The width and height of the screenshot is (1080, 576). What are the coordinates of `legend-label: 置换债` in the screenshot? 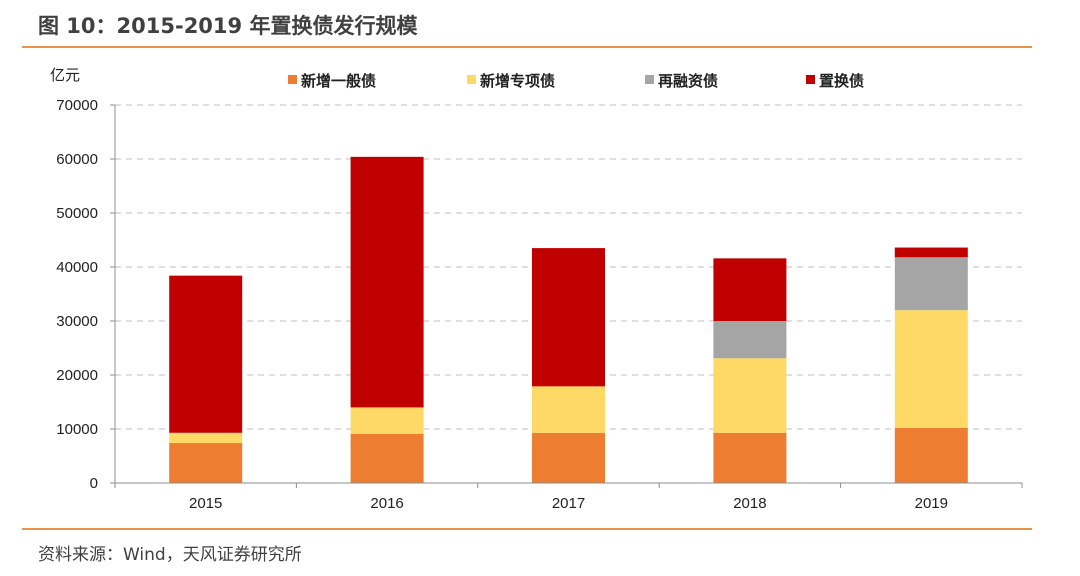 It's located at (841, 81).